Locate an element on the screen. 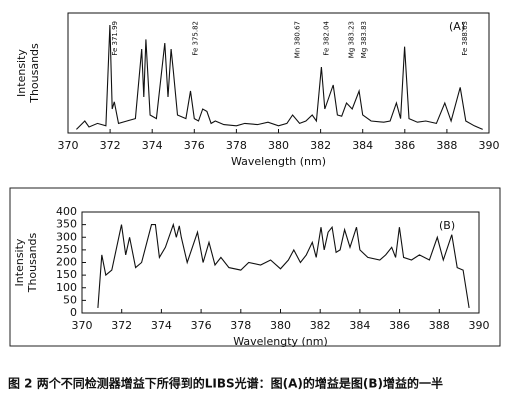 This screenshot has width=525, height=405. y-tick-label: 50 is located at coordinates (70, 299).